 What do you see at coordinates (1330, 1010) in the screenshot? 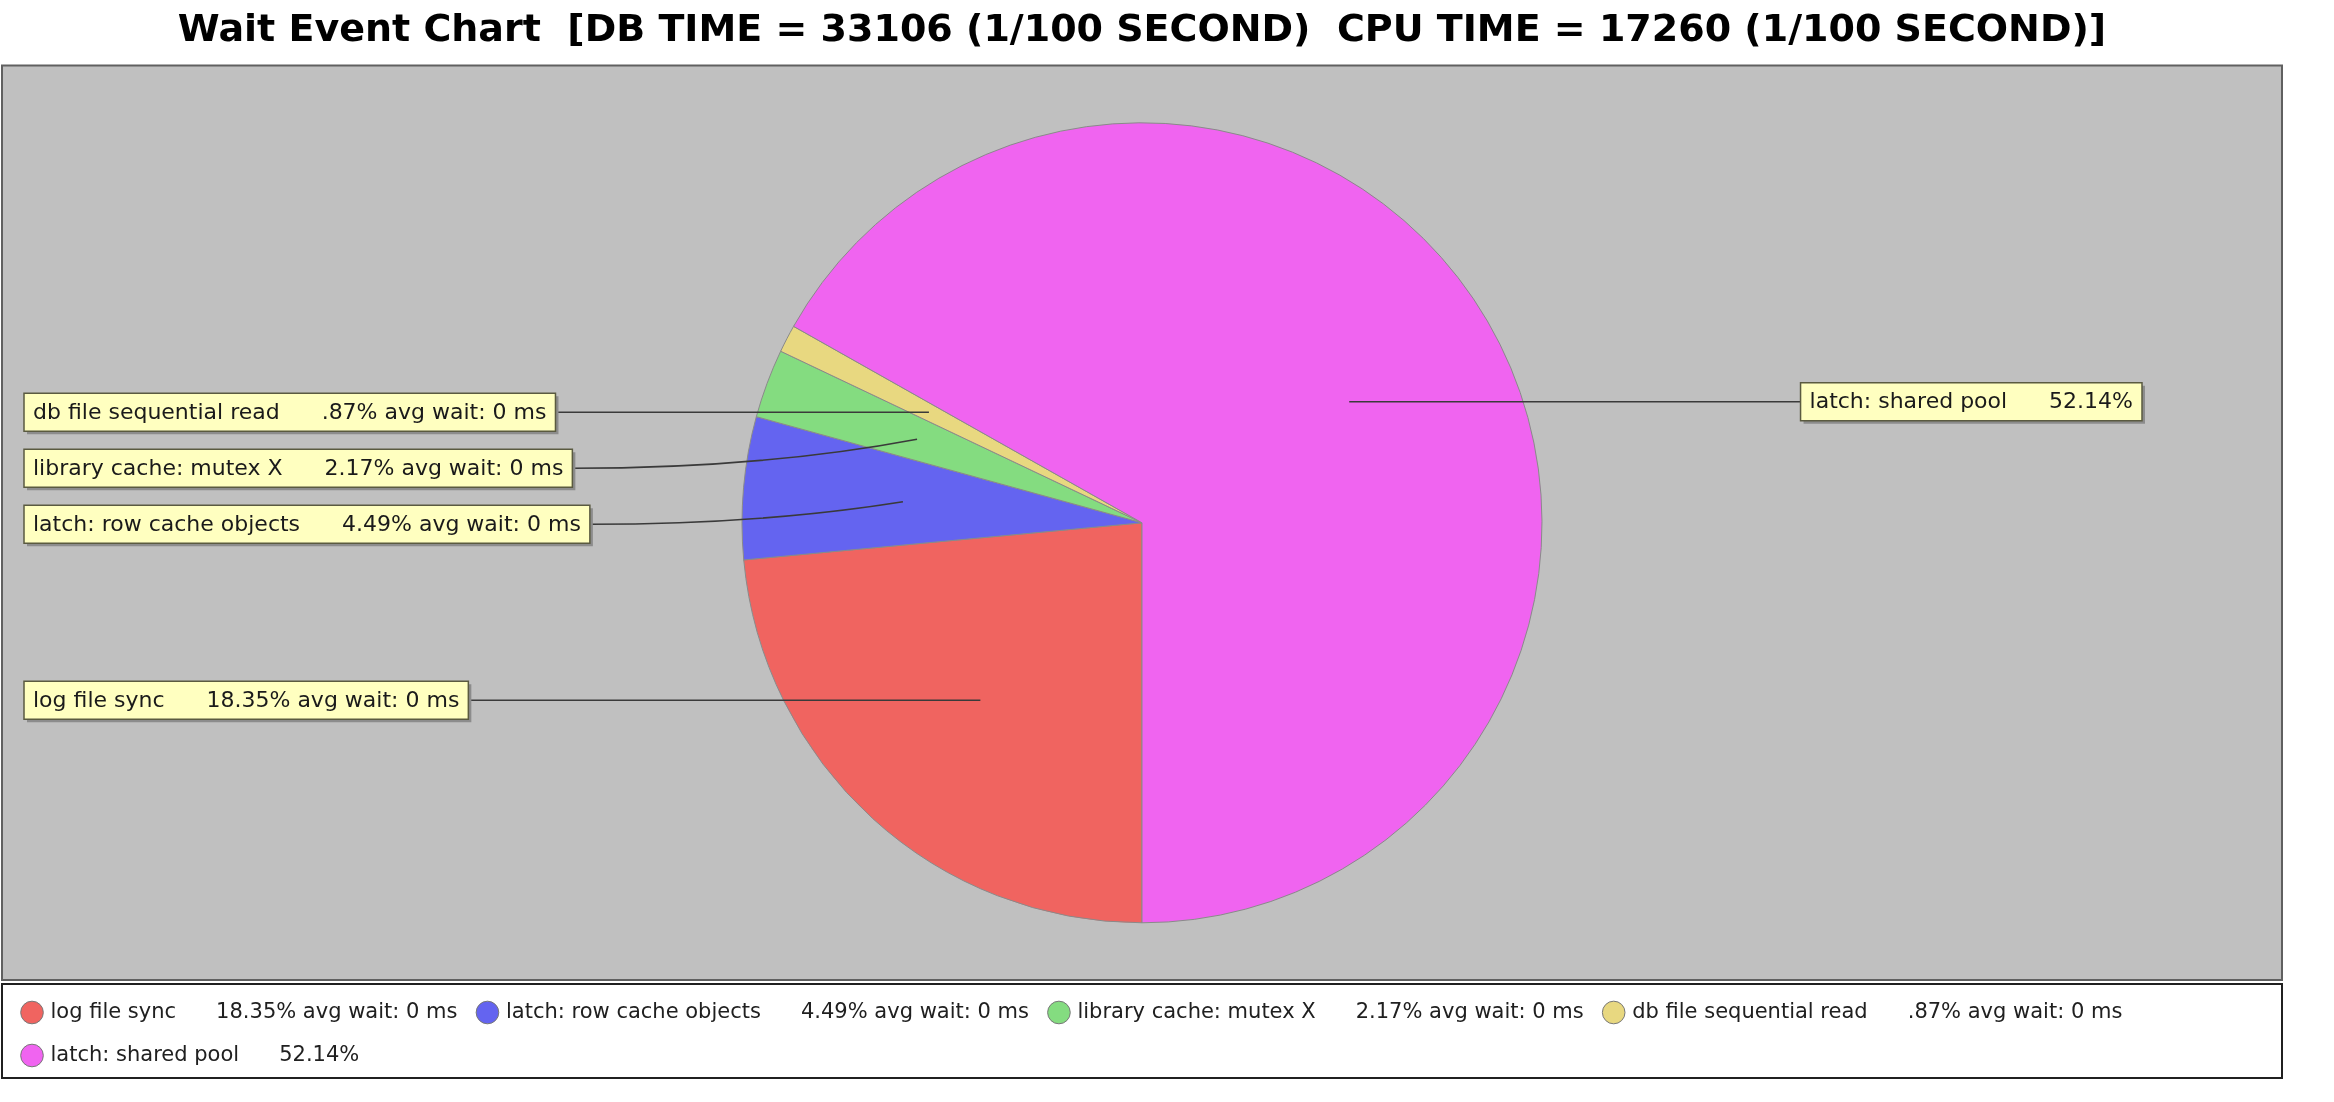
I see `legend-label: library cache: mutex X 2.17% avg wait: 0 ms` at bounding box center [1330, 1010].